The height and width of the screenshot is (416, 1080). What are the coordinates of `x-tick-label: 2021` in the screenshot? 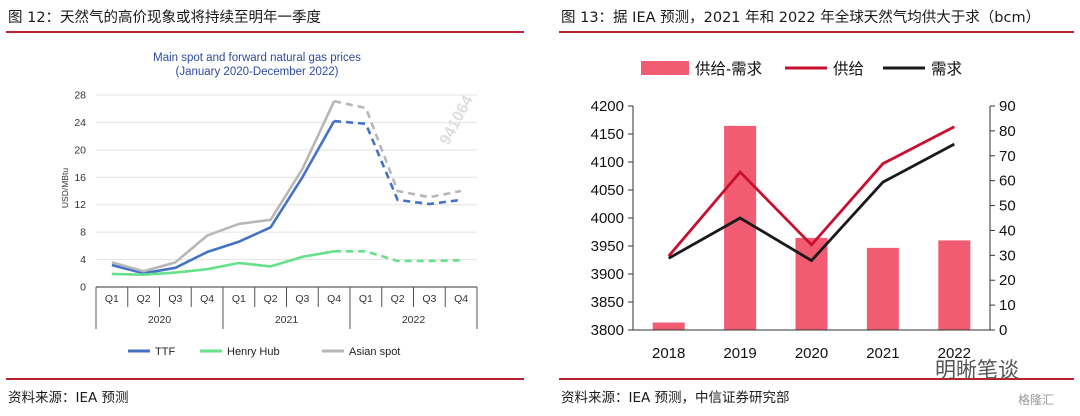 It's located at (882, 353).